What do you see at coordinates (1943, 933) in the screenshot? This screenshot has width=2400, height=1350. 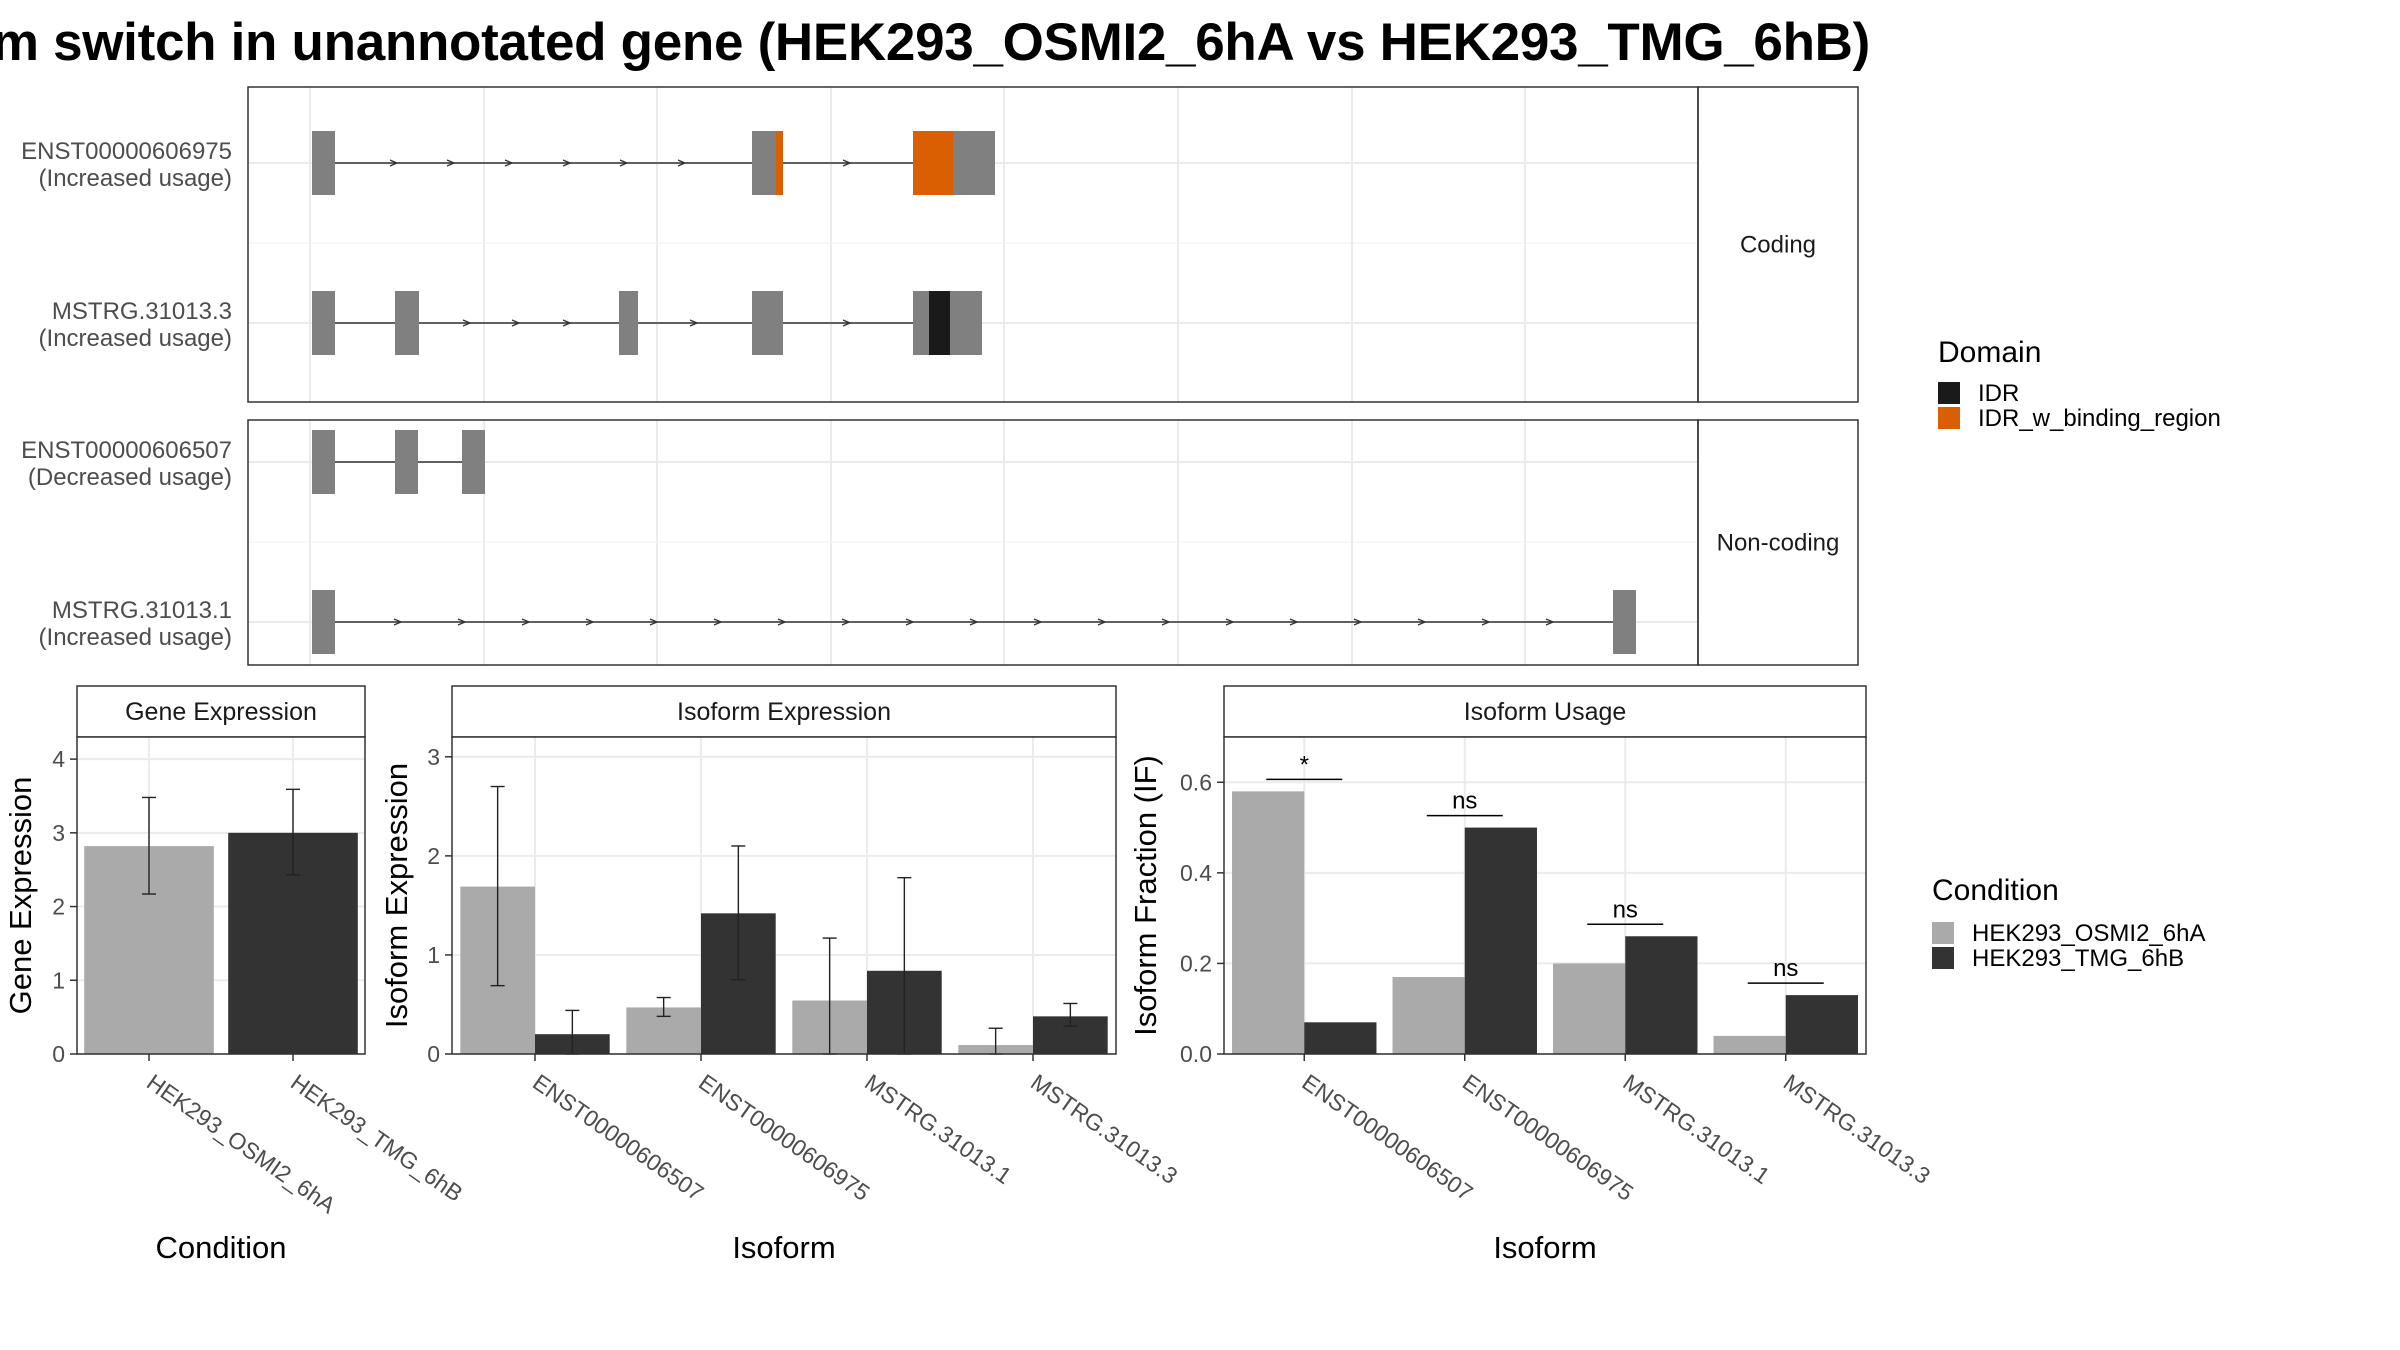 I see `legend-key-hek293-osmi2-6ha` at bounding box center [1943, 933].